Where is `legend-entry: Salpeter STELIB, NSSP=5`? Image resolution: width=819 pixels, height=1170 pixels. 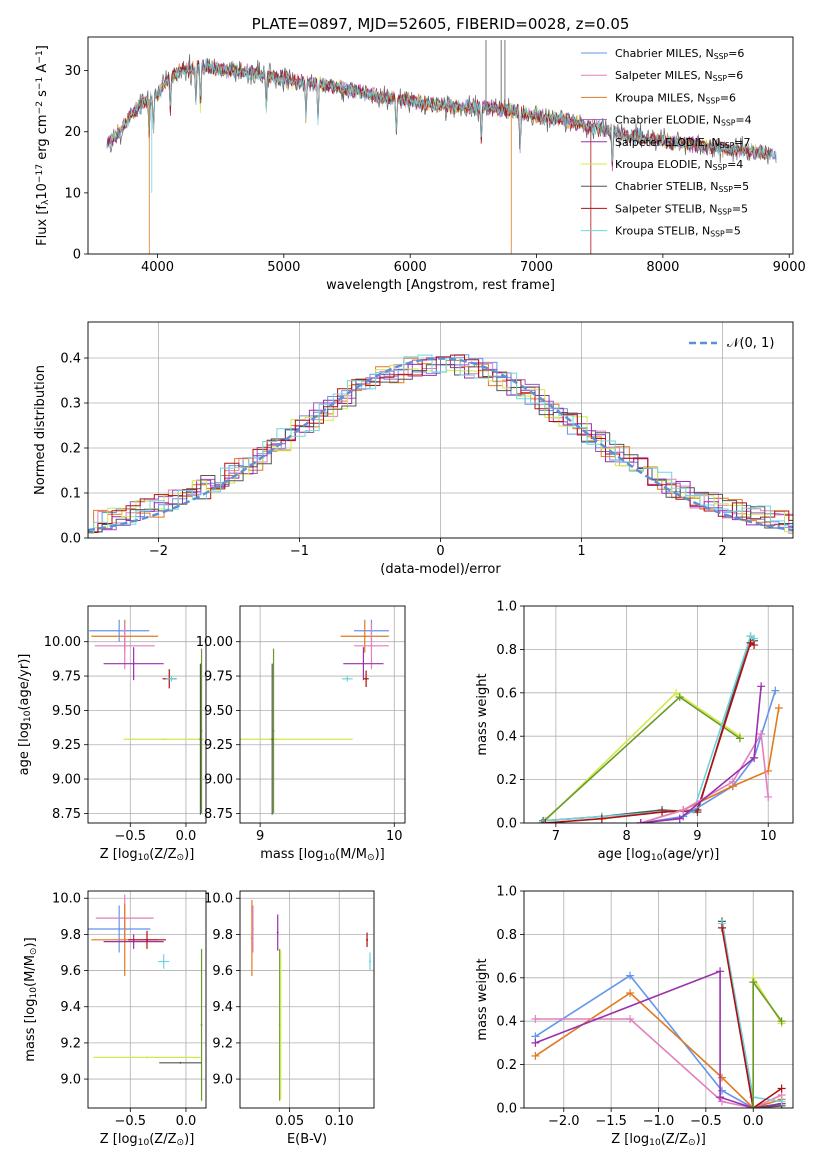
legend-entry: Salpeter STELIB, NSSP=5 is located at coordinates (681, 209).